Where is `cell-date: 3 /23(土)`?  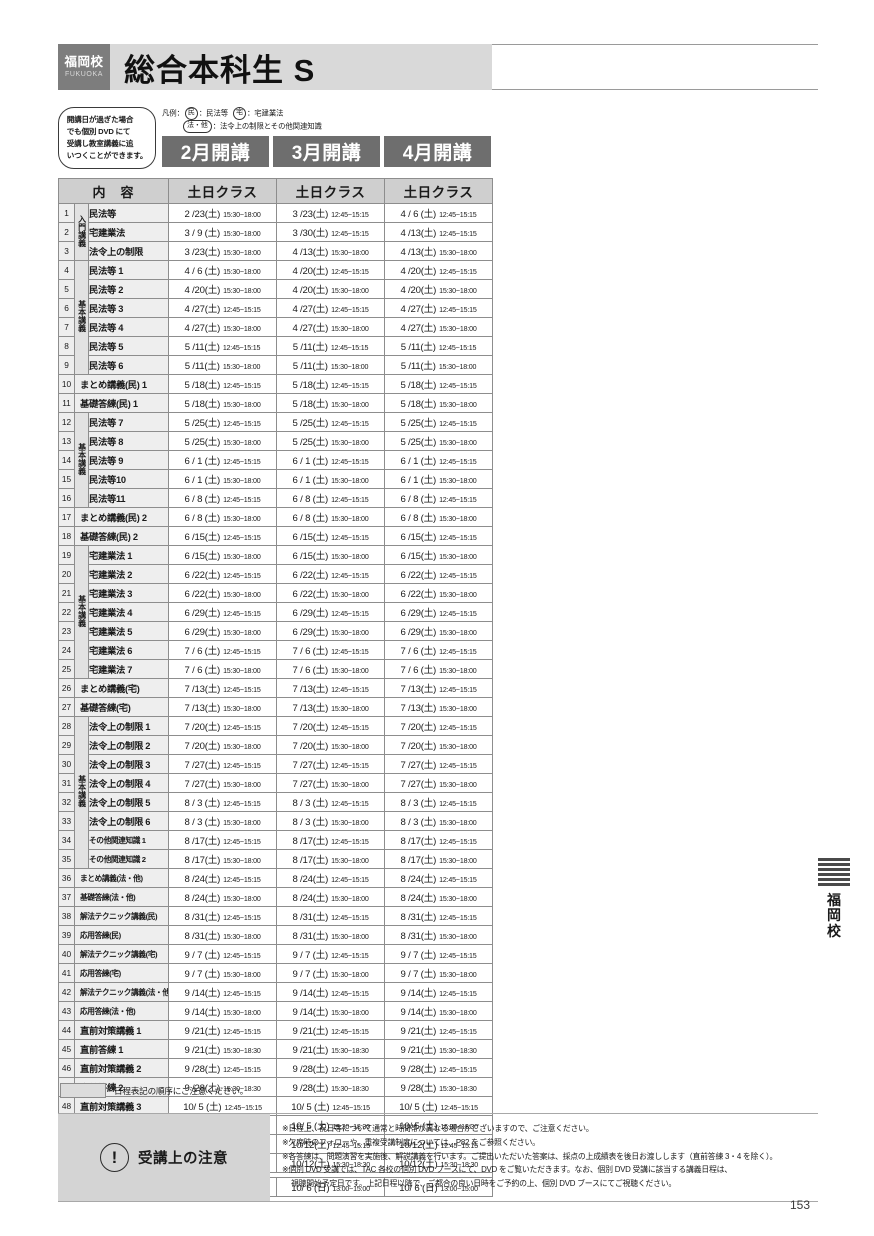
cell-date: 3 /23(土) is located at coordinates (310, 214).